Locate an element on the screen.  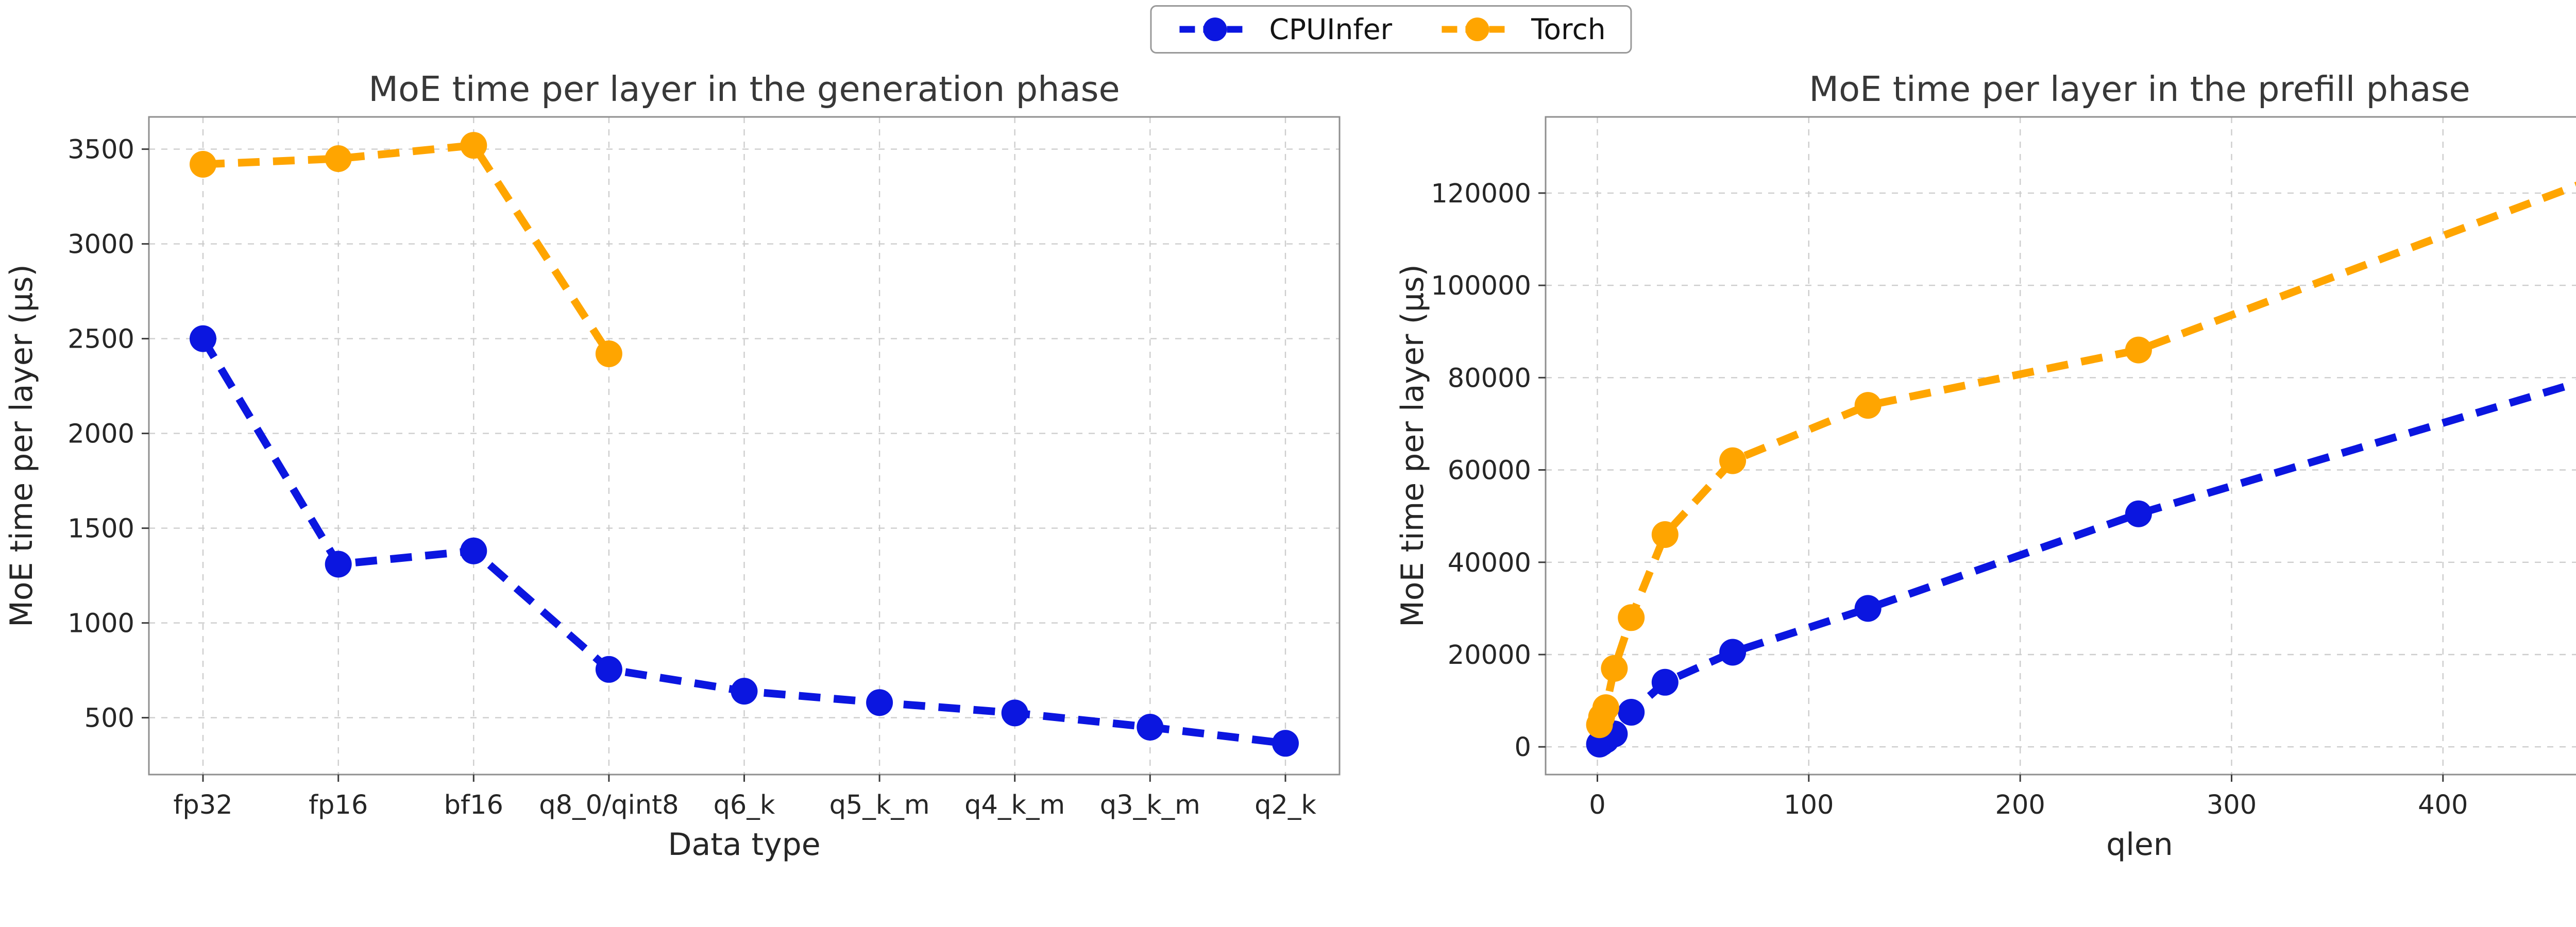
x-tick-label: bf16 is located at coordinates (473, 805).